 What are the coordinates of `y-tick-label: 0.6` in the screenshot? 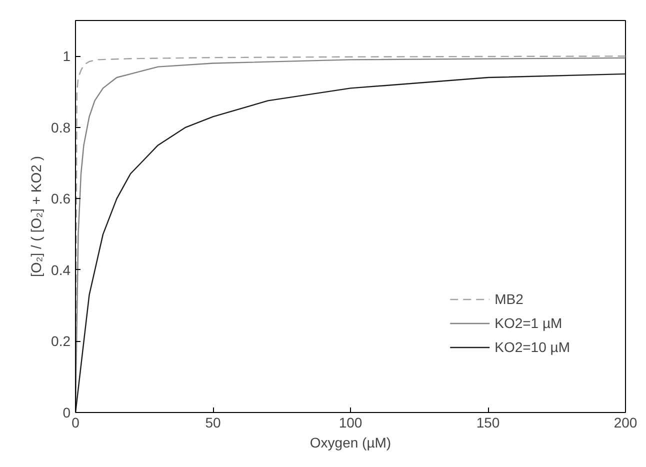 It's located at (61, 198).